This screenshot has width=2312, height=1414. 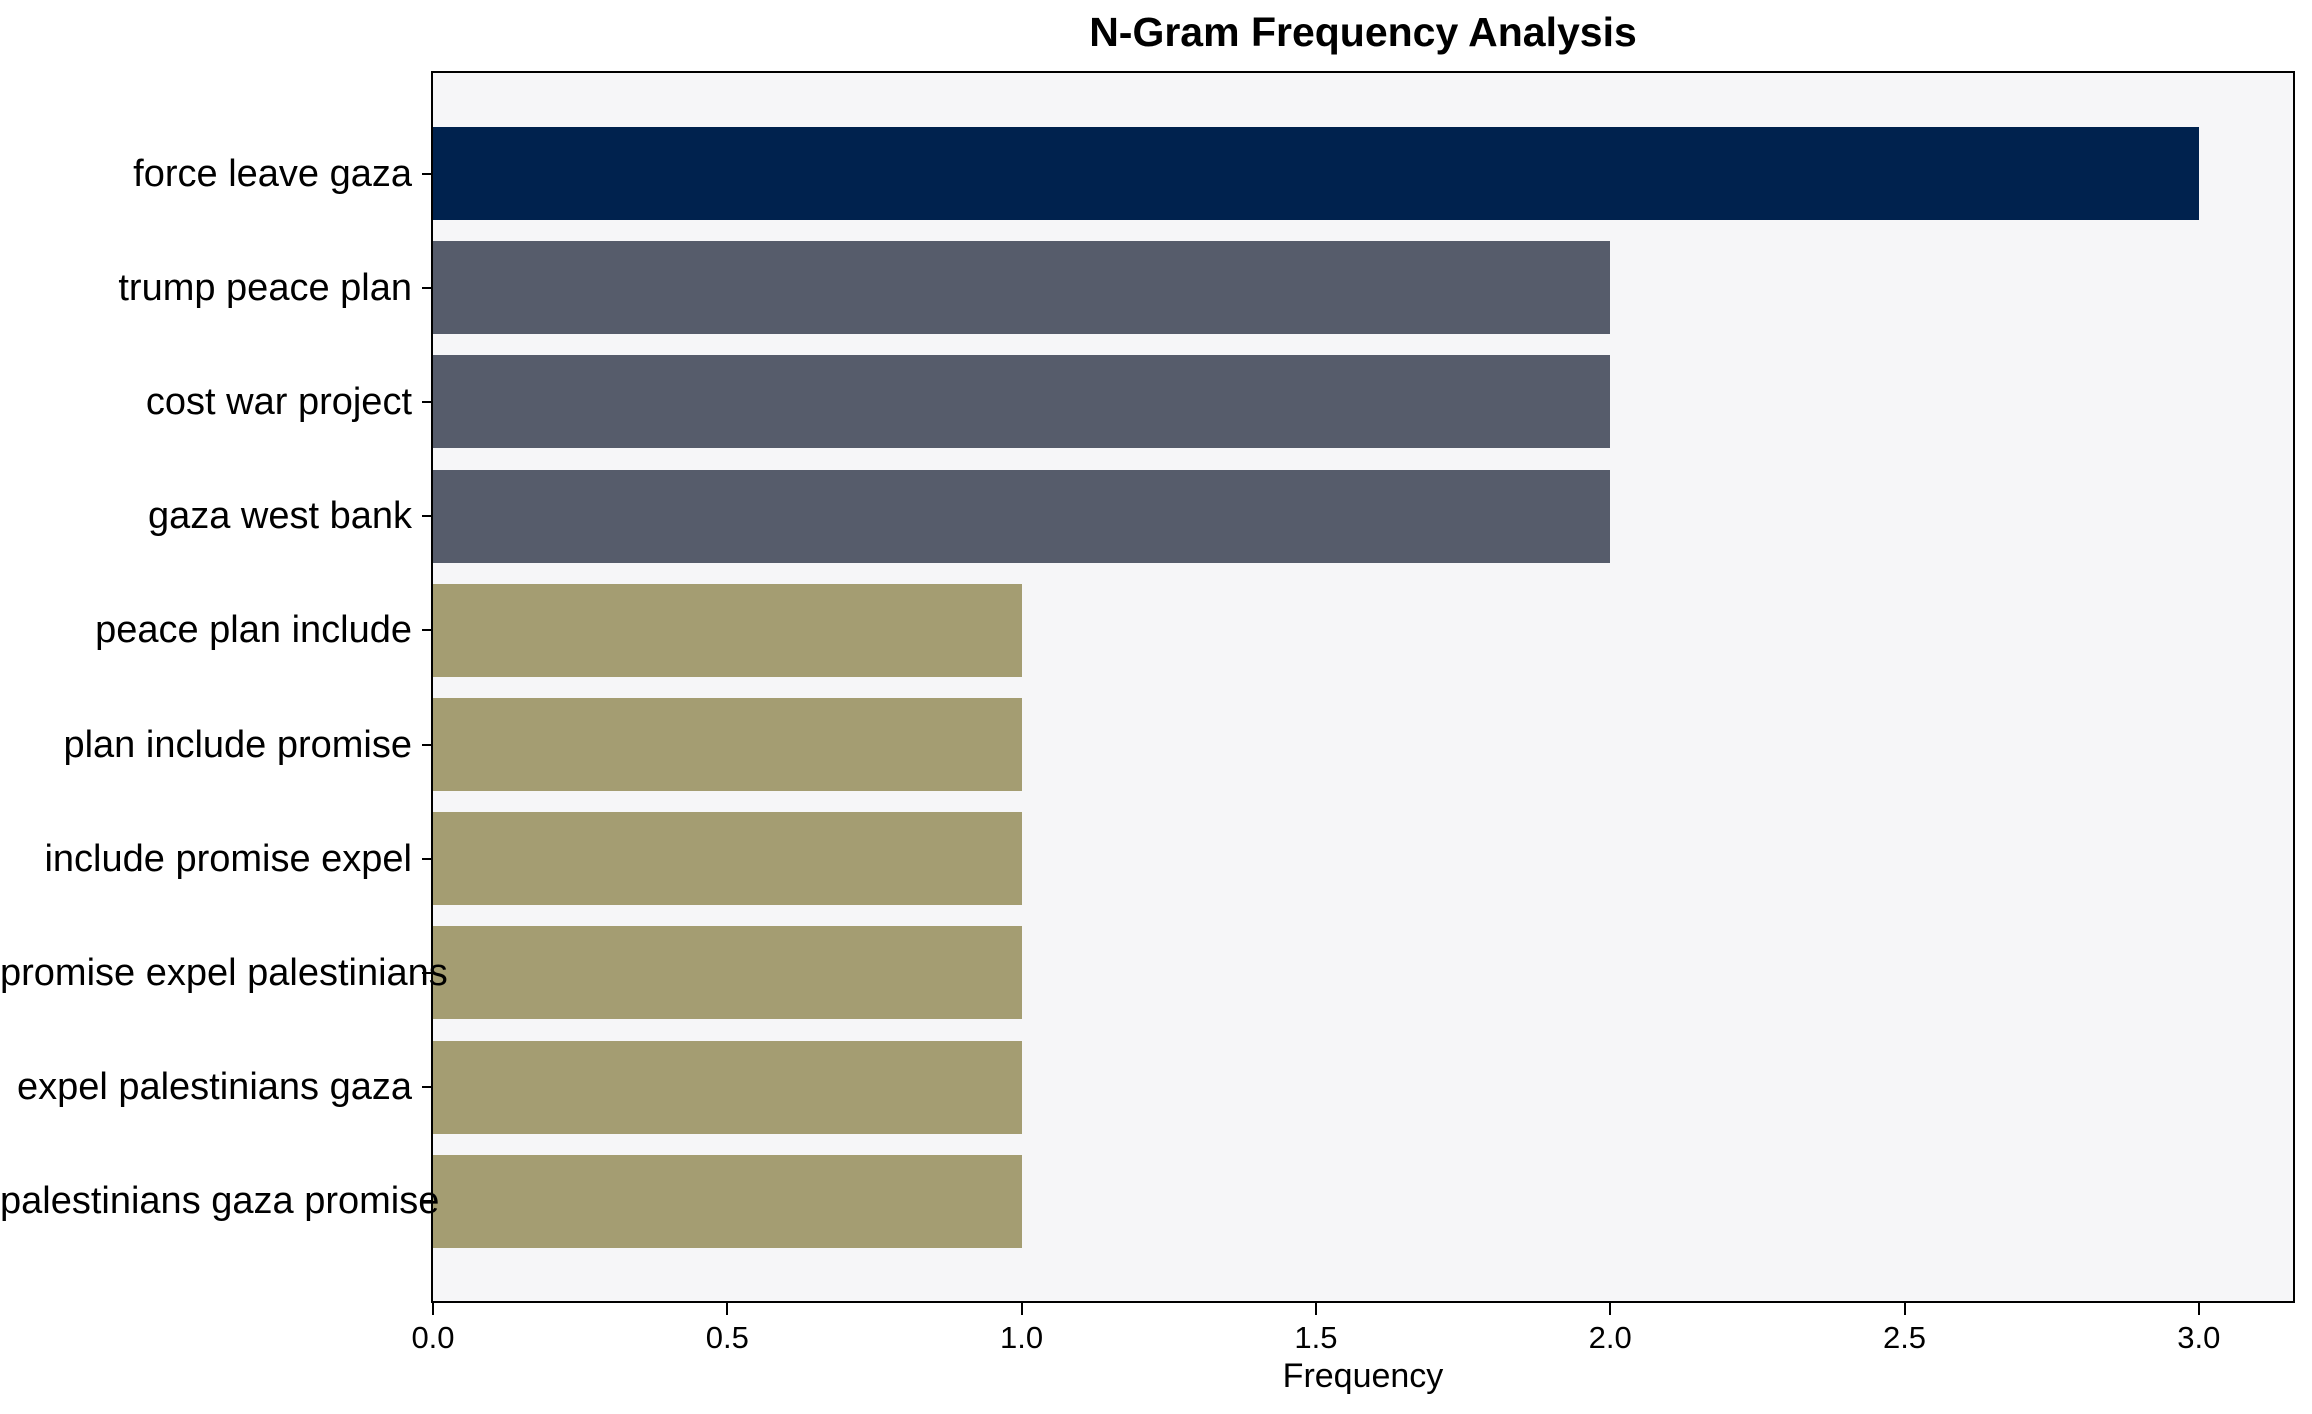 What do you see at coordinates (1022, 1337) in the screenshot?
I see `x-tick-label: 1.0` at bounding box center [1022, 1337].